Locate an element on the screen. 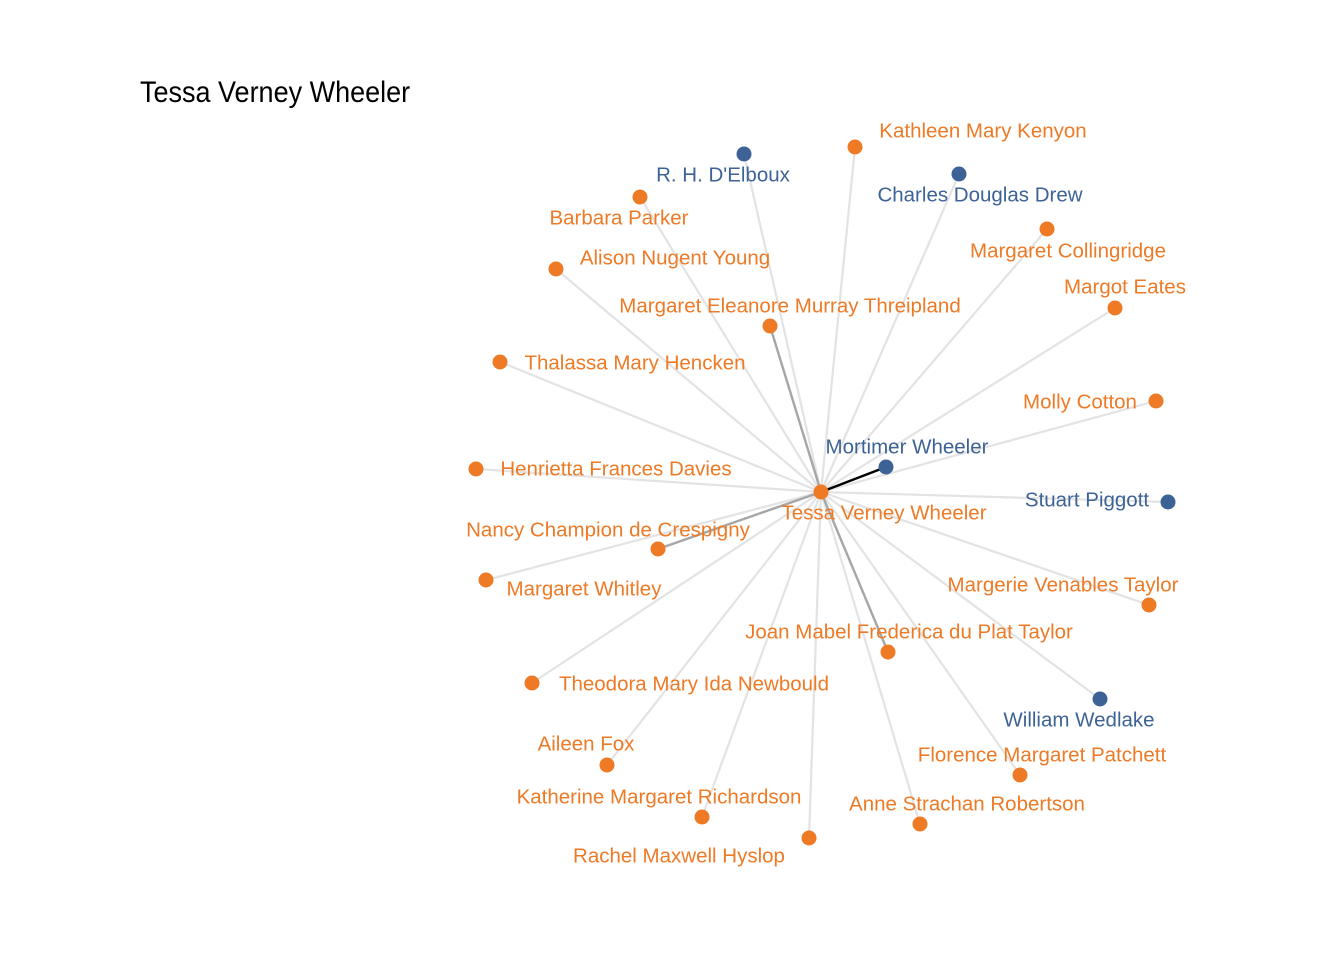 Image resolution: width=1344 pixels, height=960 pixels. edge-r-h-delboux is located at coordinates (782, 323).